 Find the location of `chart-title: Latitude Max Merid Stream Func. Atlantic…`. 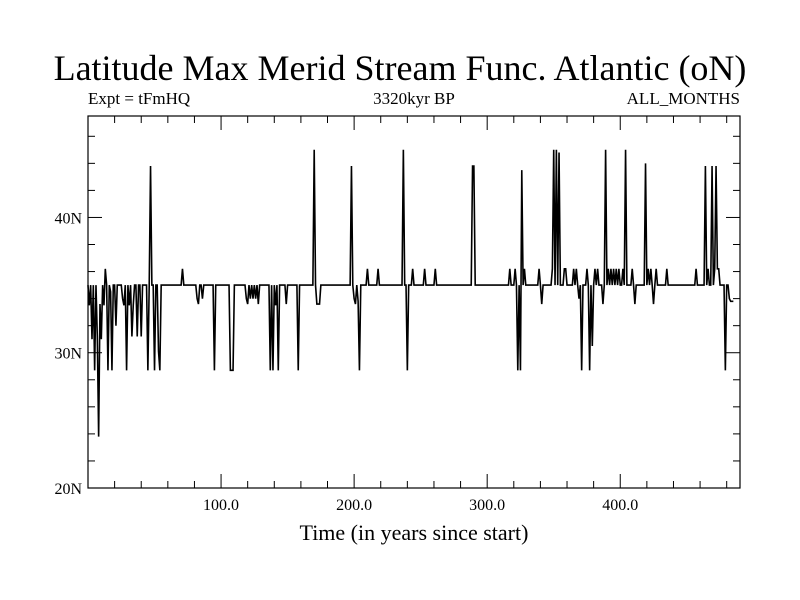

chart-title: Latitude Max Merid Stream Func. Atlantic… is located at coordinates (400, 68).